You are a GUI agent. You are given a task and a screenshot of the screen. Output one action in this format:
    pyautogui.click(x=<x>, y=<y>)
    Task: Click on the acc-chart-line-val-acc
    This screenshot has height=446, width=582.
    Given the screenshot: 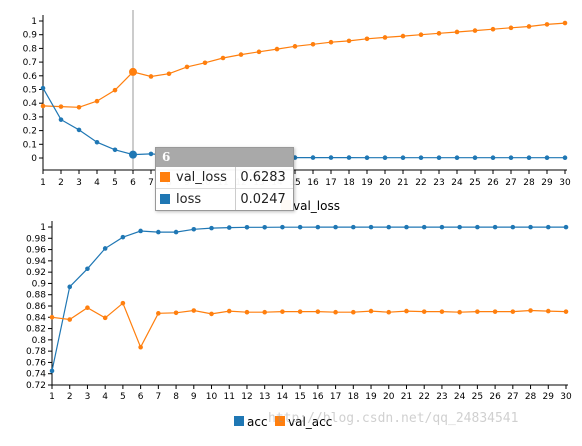 What is the action you would take?
    pyautogui.click(x=309, y=325)
    